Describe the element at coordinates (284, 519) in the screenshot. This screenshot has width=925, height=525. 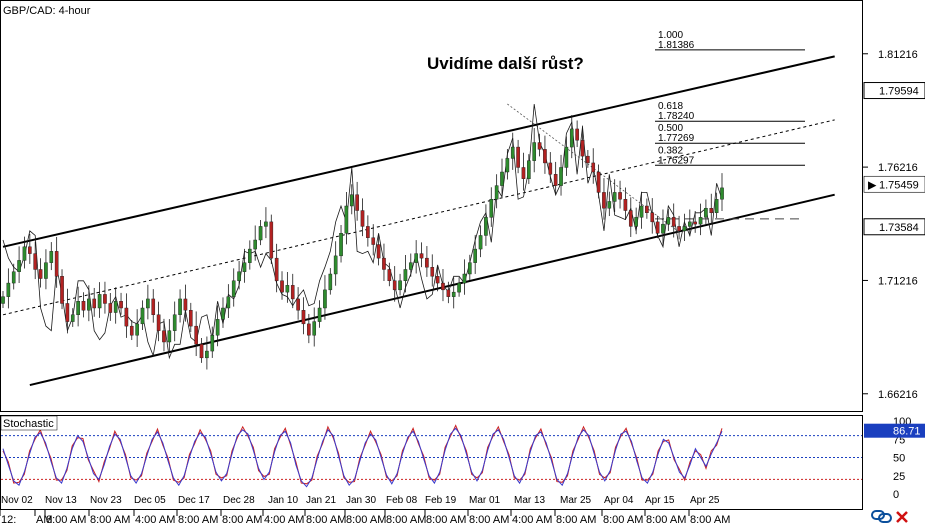
I see `time-label-bottom: 4:00 AM` at that location.